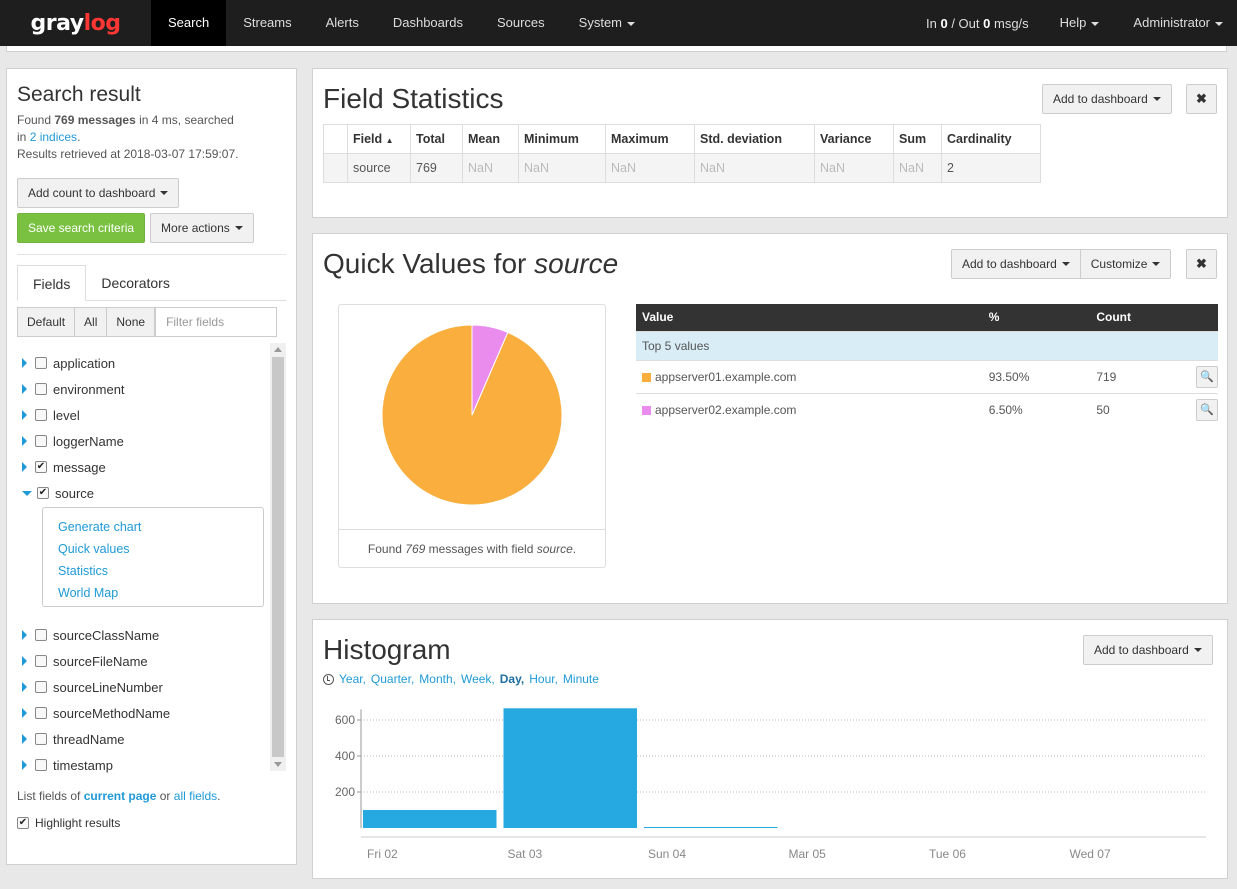 This screenshot has width=1237, height=889. What do you see at coordinates (189, 23) in the screenshot?
I see `nav-search: Search` at bounding box center [189, 23].